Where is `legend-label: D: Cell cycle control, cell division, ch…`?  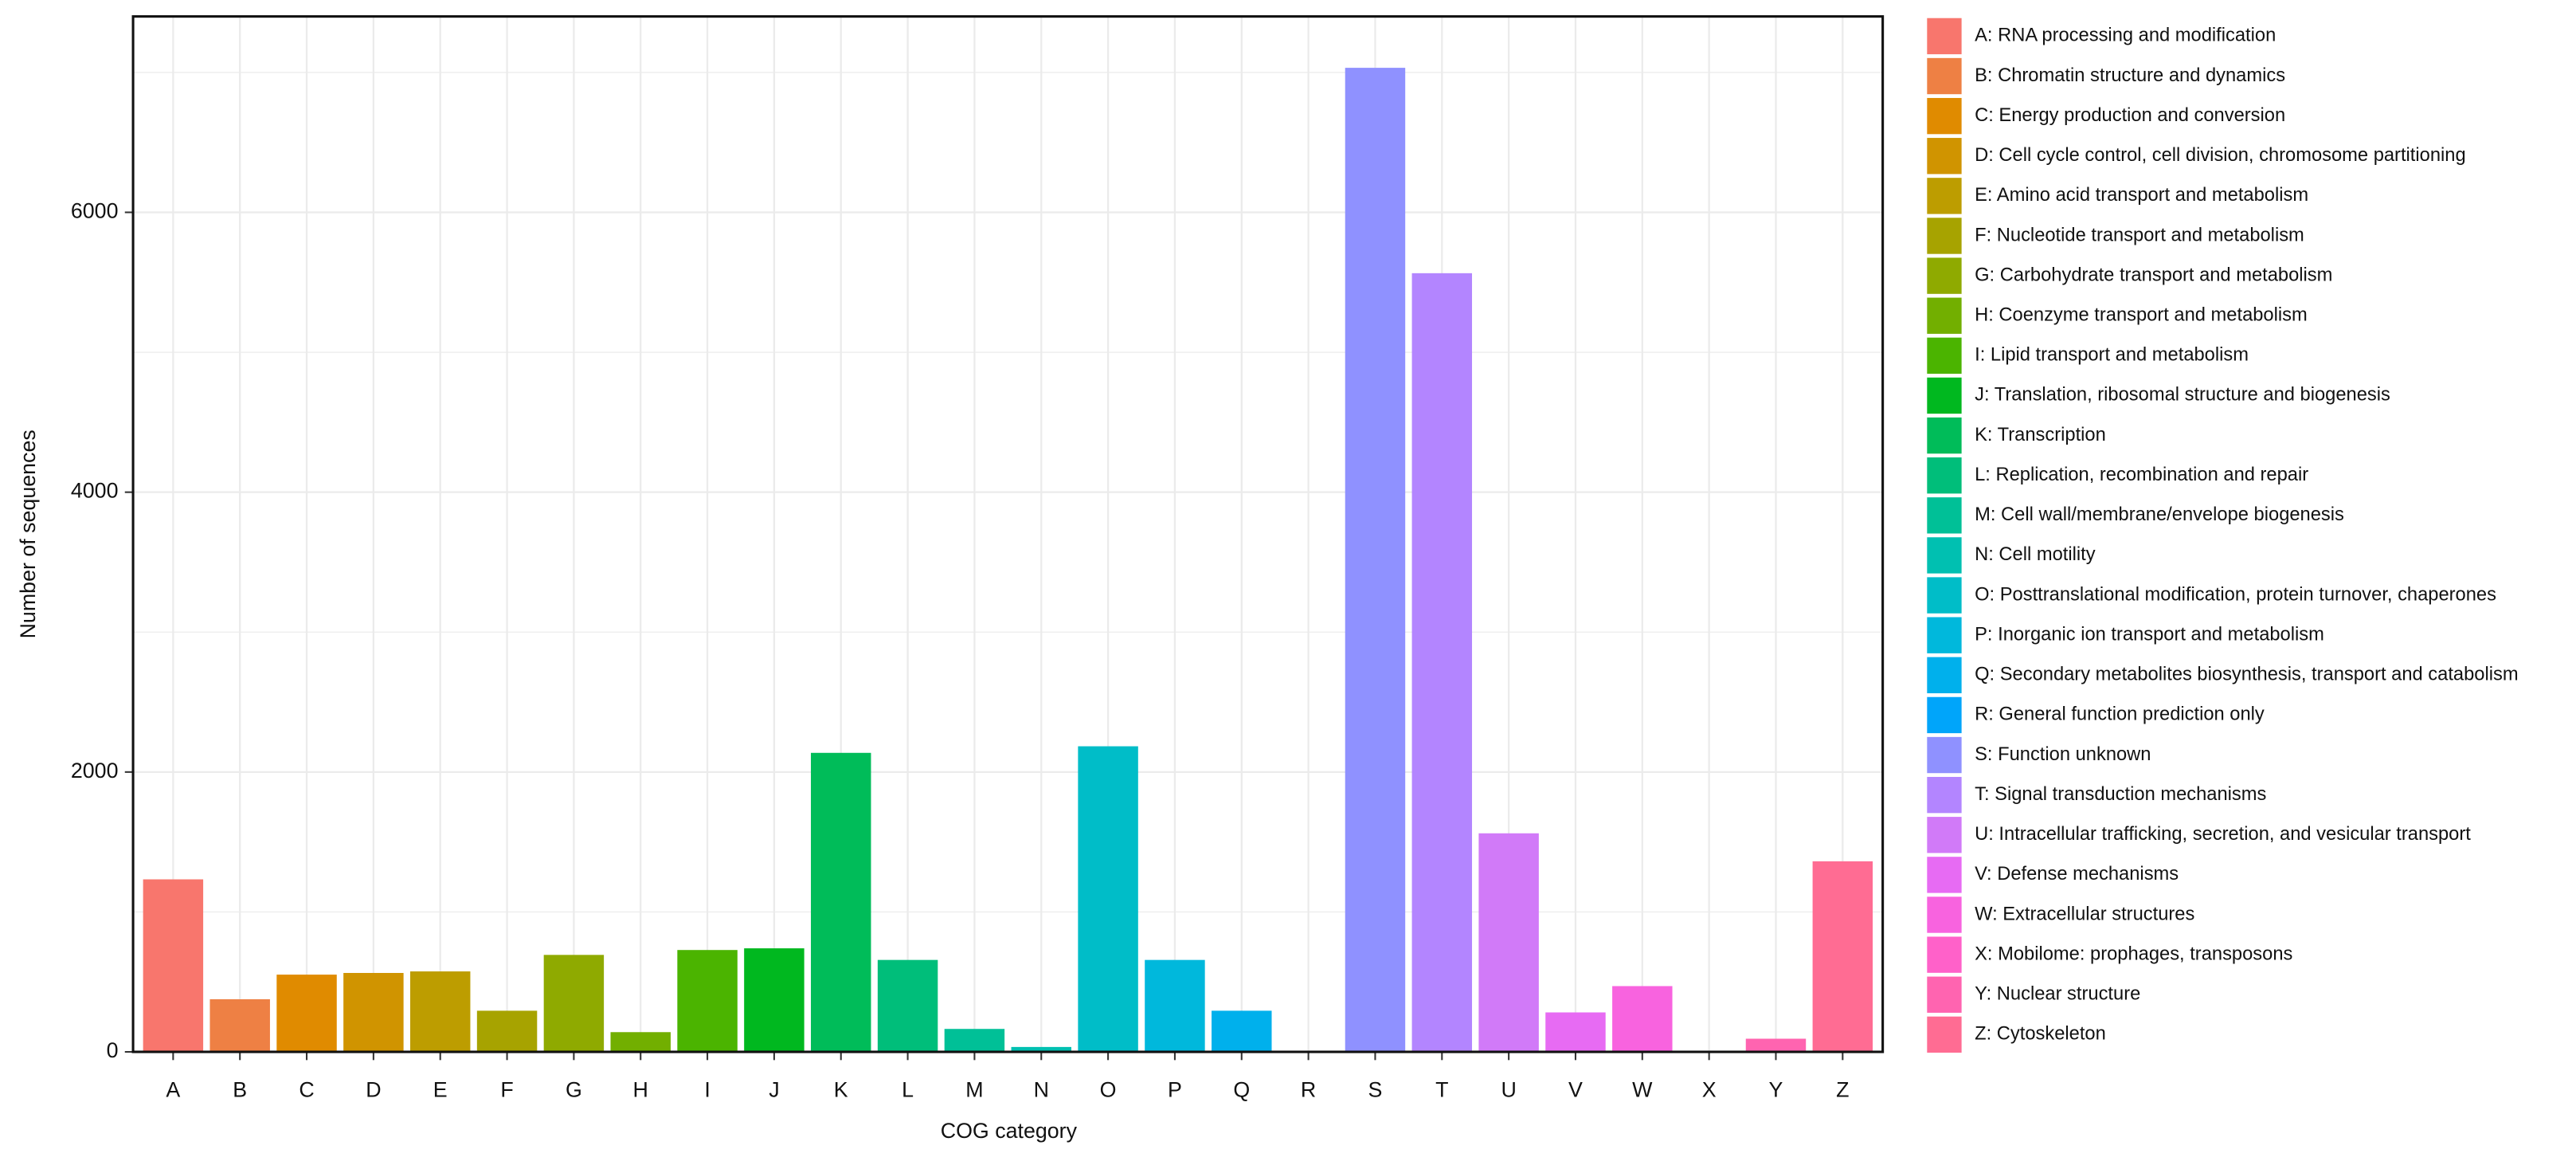 legend-label: D: Cell cycle control, cell division, ch… is located at coordinates (2220, 155).